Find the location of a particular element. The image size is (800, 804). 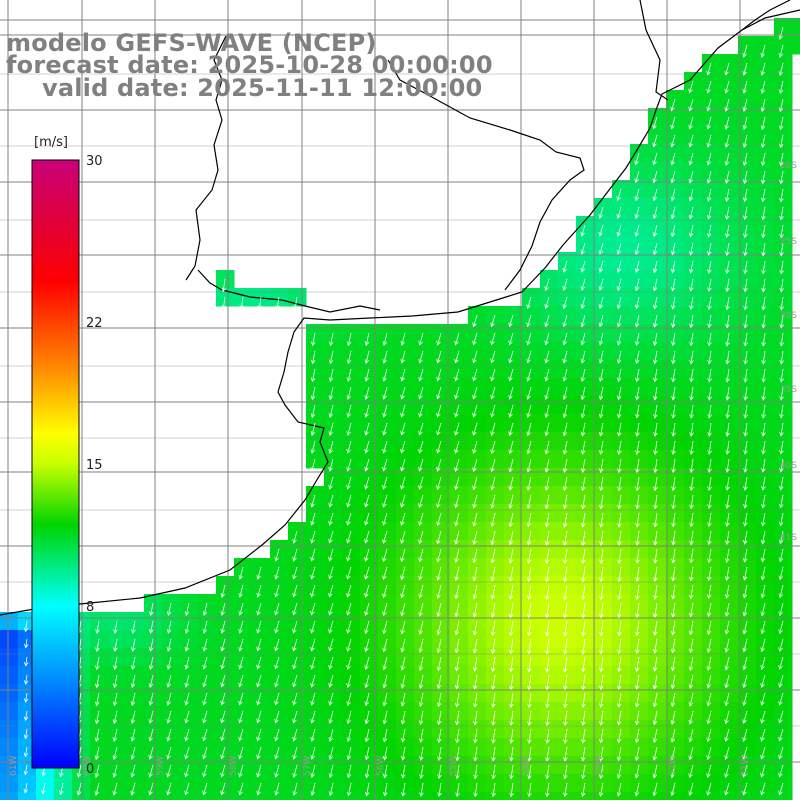

latitude-label: 40S is located at coordinates (788, 466).